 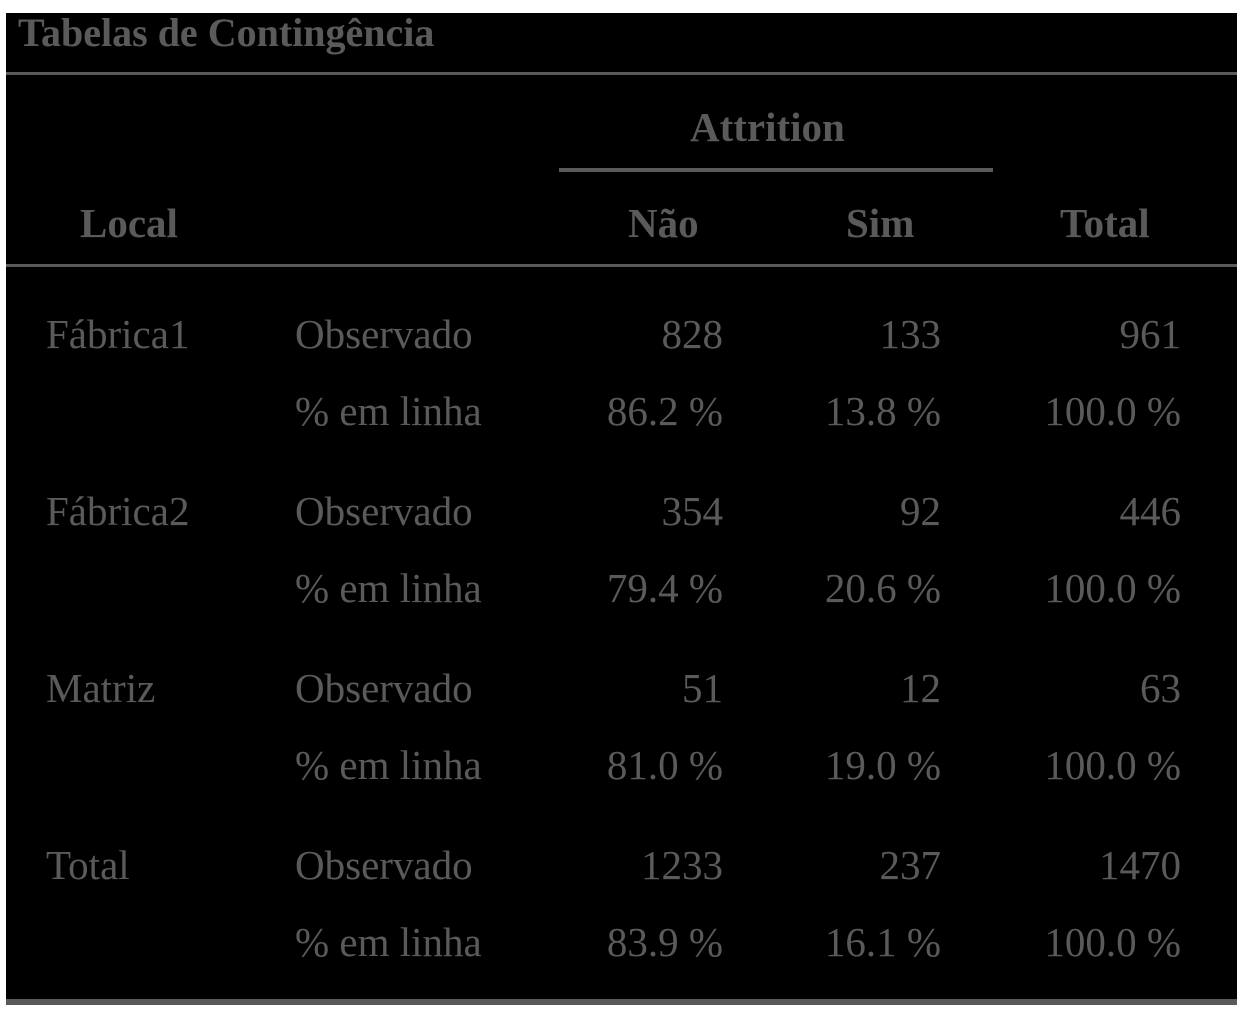 What do you see at coordinates (882, 942) in the screenshot?
I see `cell-percent-sim: 16.1 %` at bounding box center [882, 942].